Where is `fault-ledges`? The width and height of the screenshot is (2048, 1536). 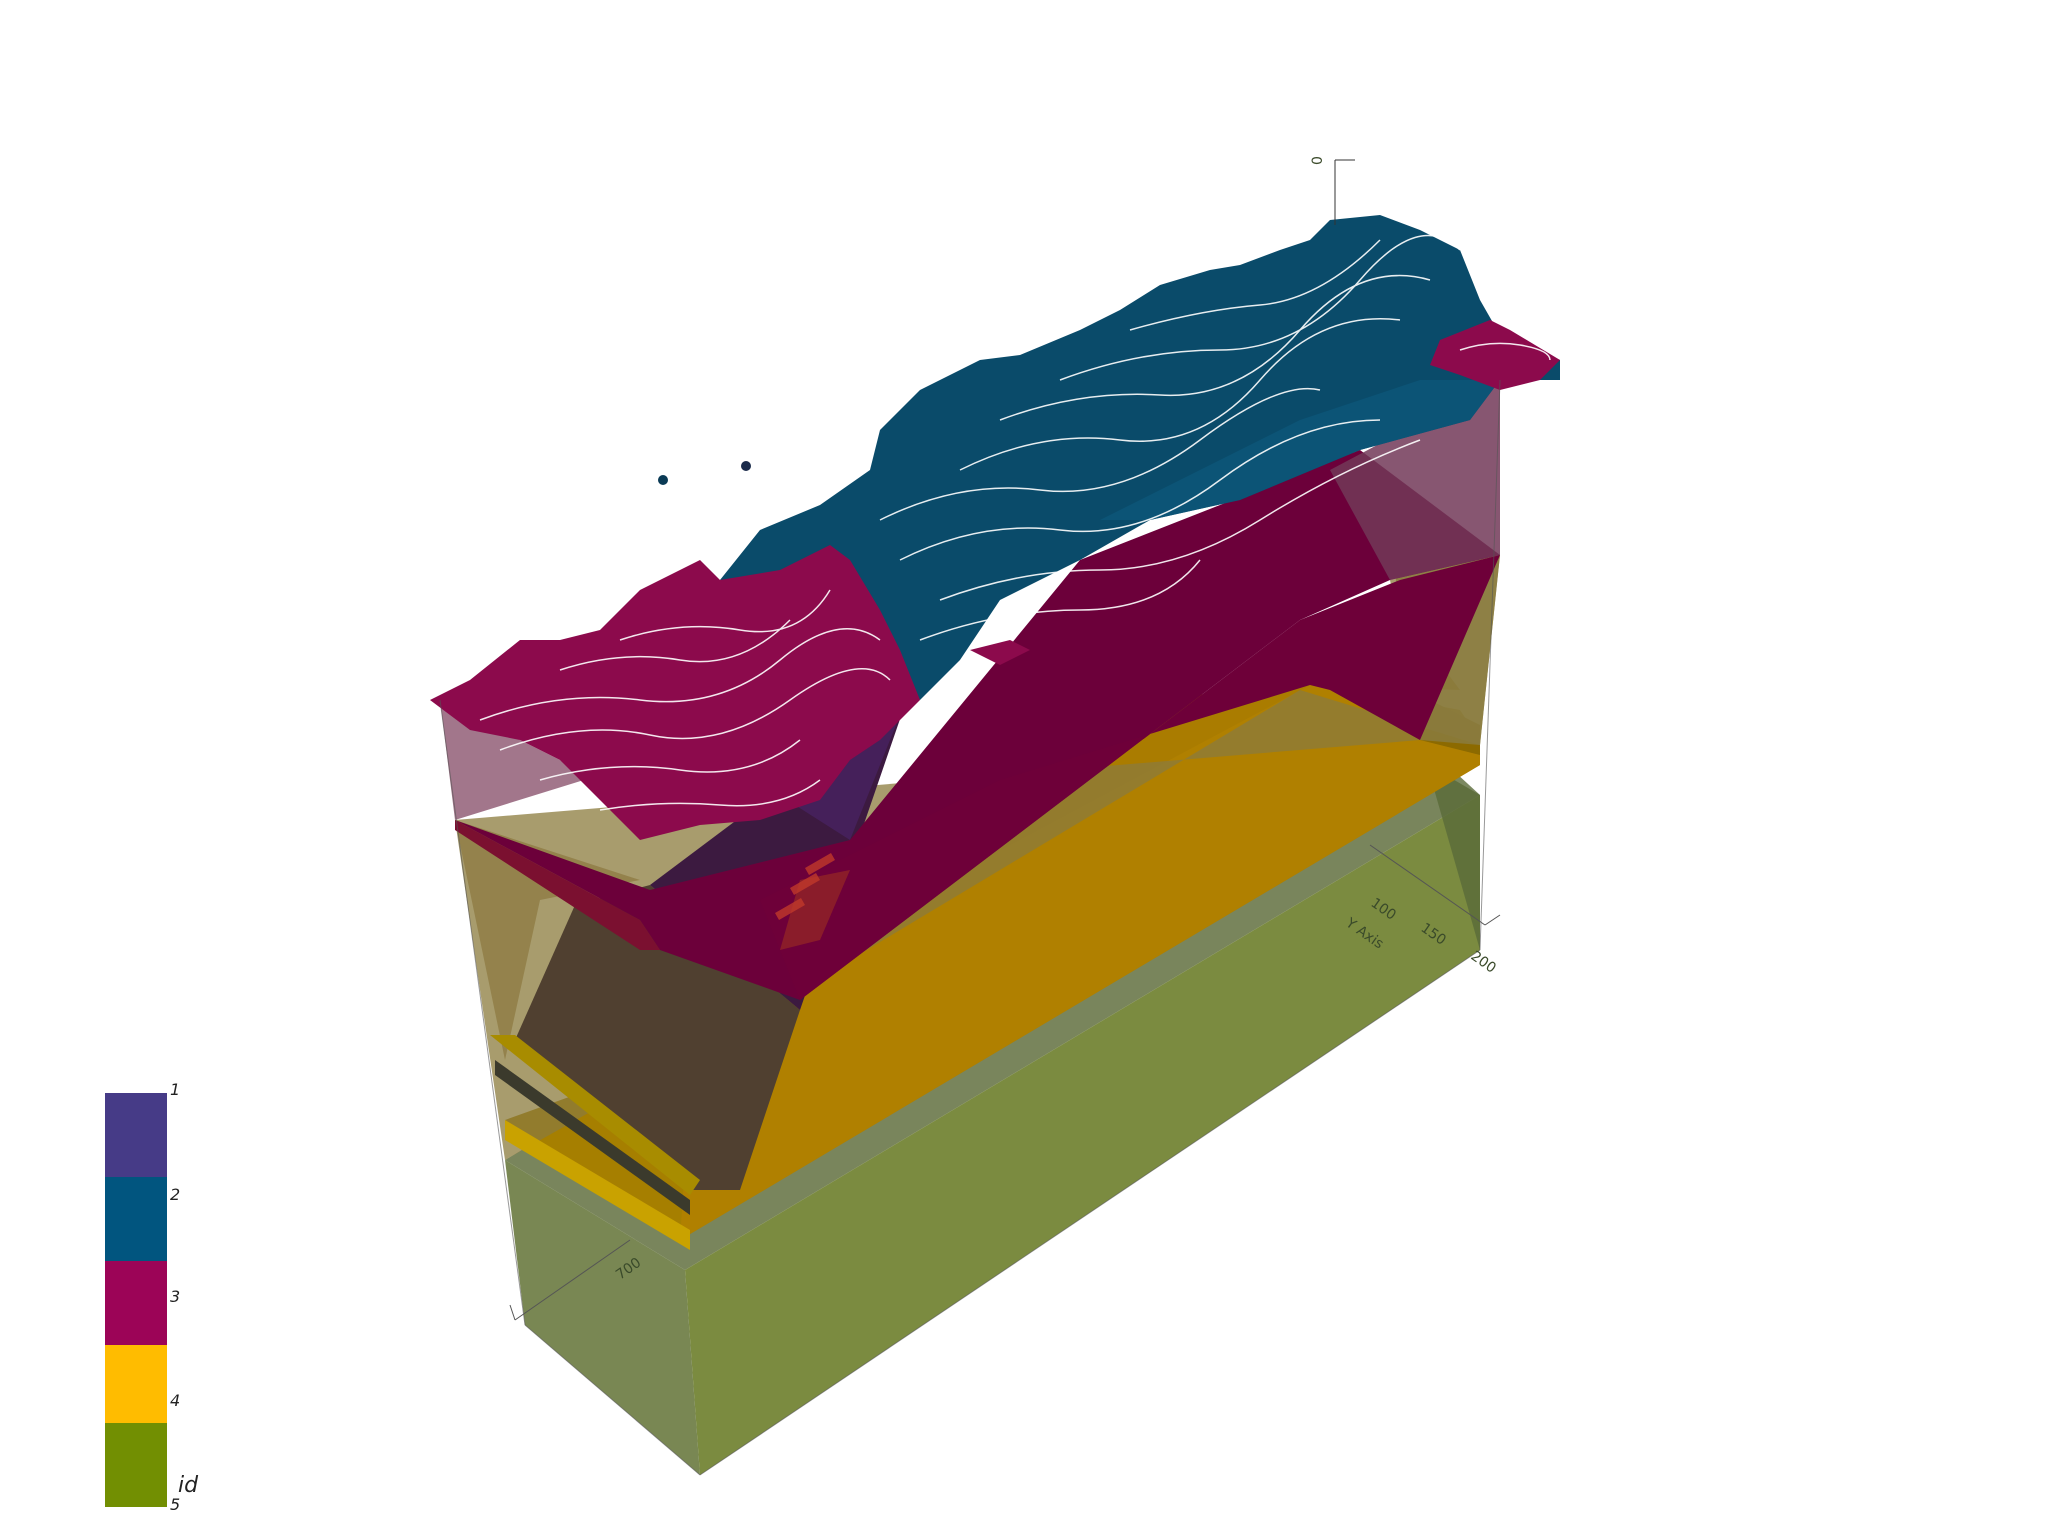
fault-ledges is located at coordinates (805, 886).